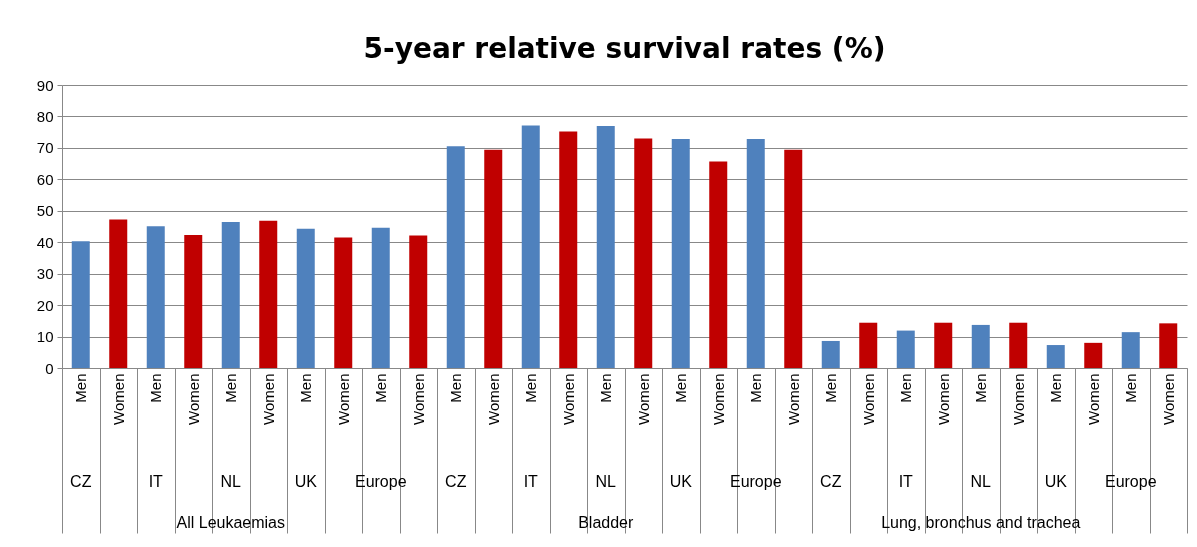  What do you see at coordinates (45, 242) in the screenshot?
I see `y-tick-label: 40` at bounding box center [45, 242].